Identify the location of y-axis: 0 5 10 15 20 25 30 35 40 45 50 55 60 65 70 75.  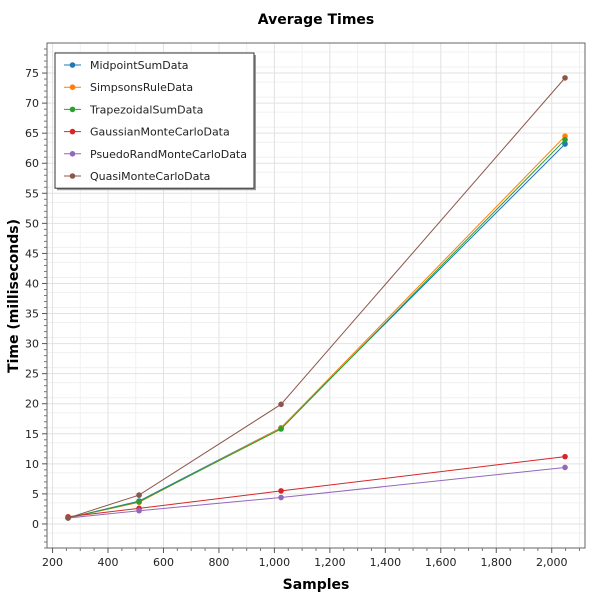
(36, 298).